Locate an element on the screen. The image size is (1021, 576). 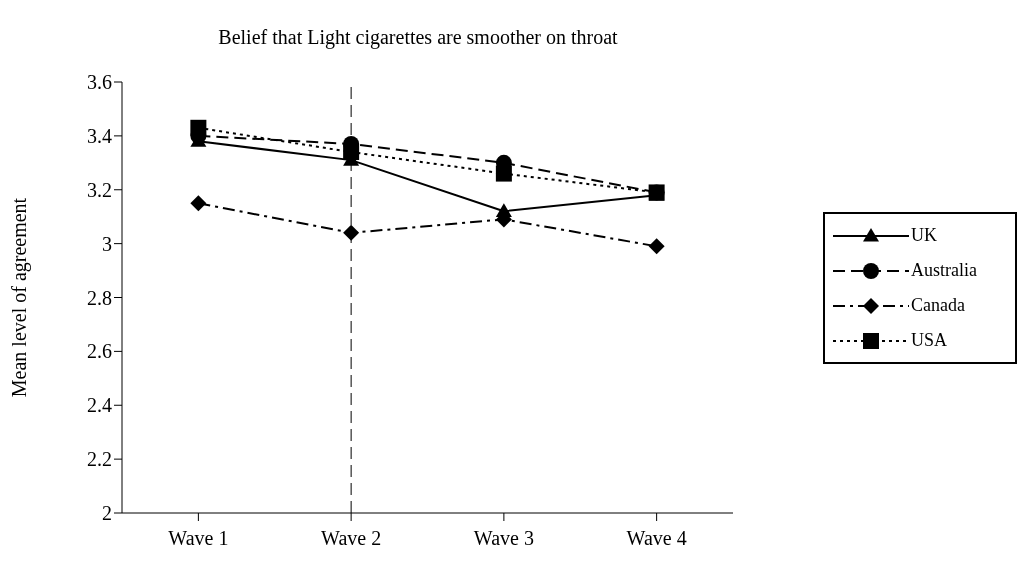
y-tick-label: 2.4 is located at coordinates (99, 405).